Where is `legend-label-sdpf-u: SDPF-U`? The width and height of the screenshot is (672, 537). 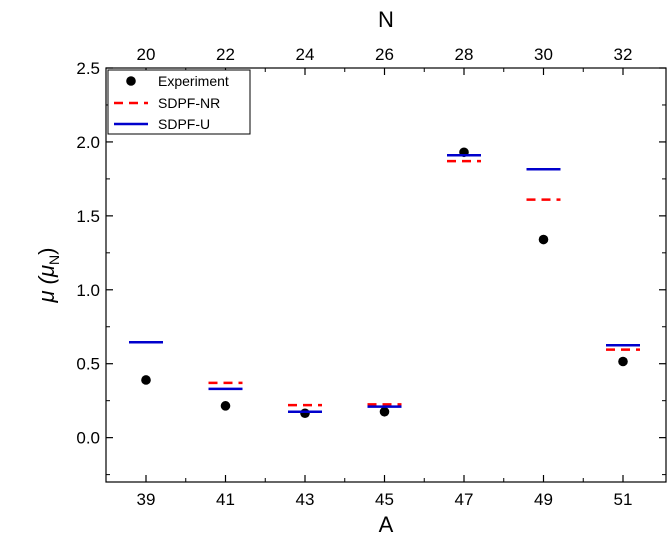
legend-label-sdpf-u: SDPF-U is located at coordinates (184, 124).